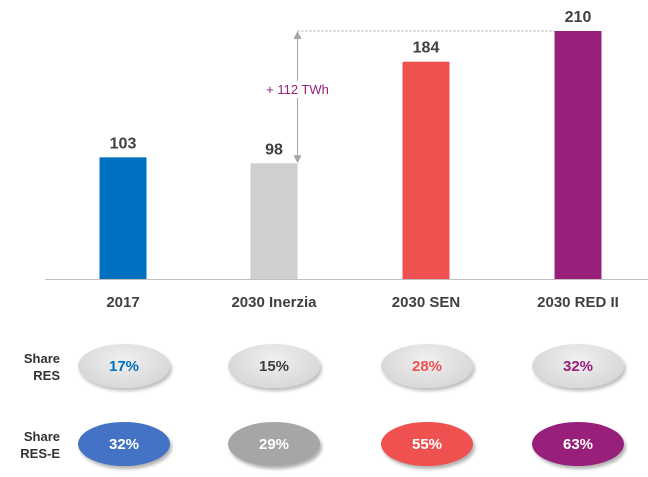 This screenshot has height=477, width=648. What do you see at coordinates (426, 170) in the screenshot?
I see `bar-2030-sen` at bounding box center [426, 170].